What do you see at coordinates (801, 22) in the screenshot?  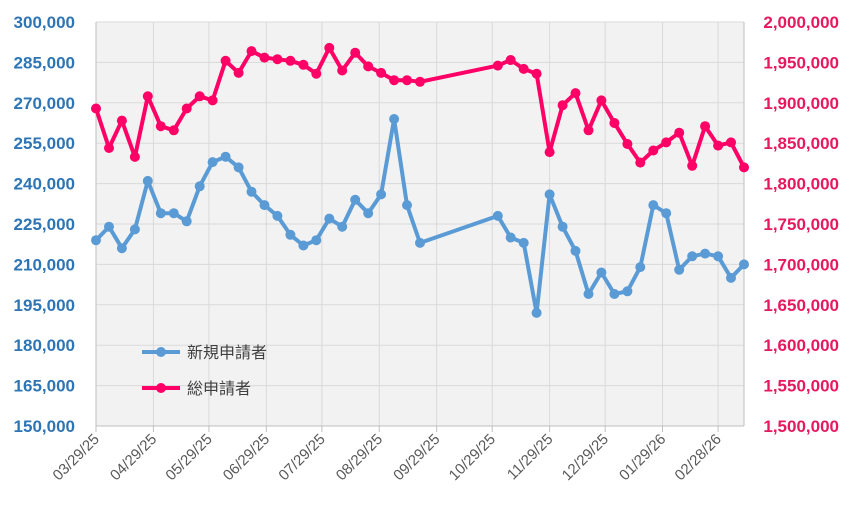 I see `y-right-tick-label: 2,000,000` at bounding box center [801, 22].